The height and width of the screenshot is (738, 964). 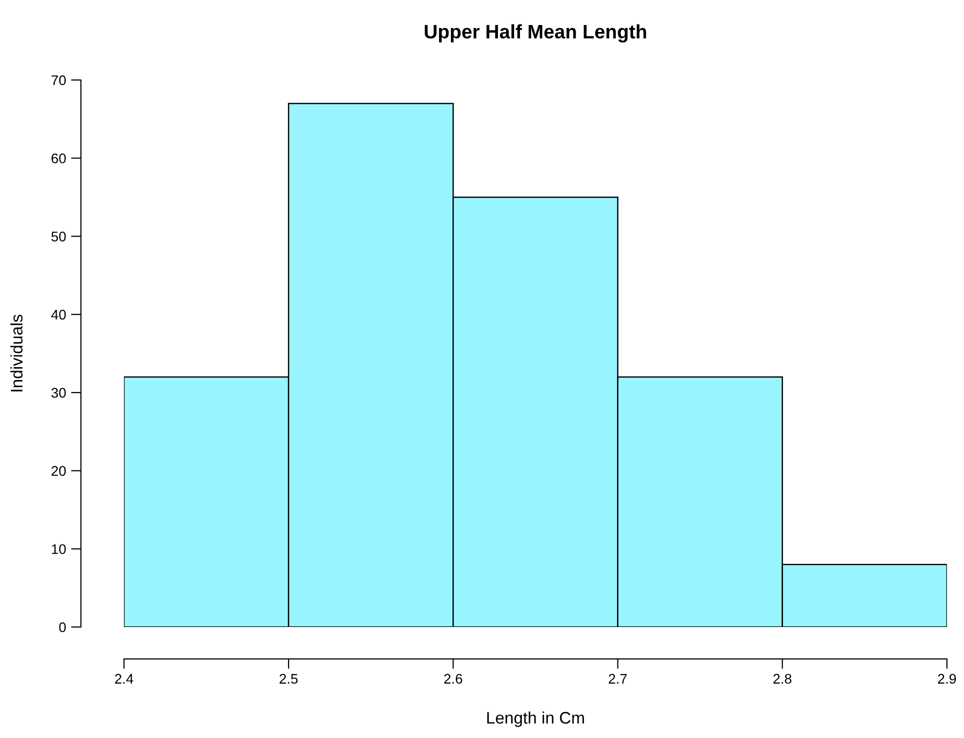 What do you see at coordinates (453, 679) in the screenshot?
I see `x-tick-label: 2.6` at bounding box center [453, 679].